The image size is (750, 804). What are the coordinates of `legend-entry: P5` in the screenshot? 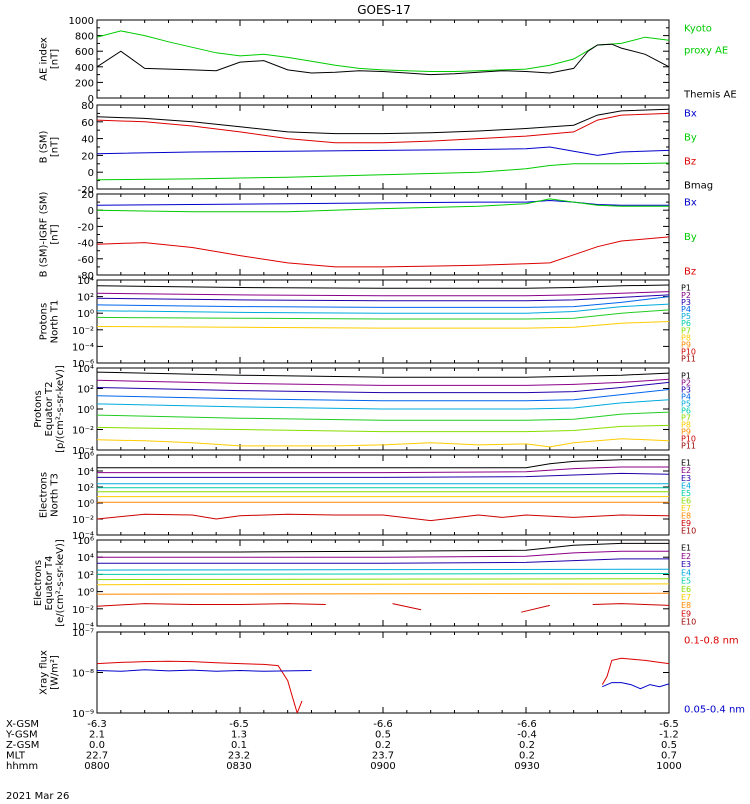 It's located at (686, 316).